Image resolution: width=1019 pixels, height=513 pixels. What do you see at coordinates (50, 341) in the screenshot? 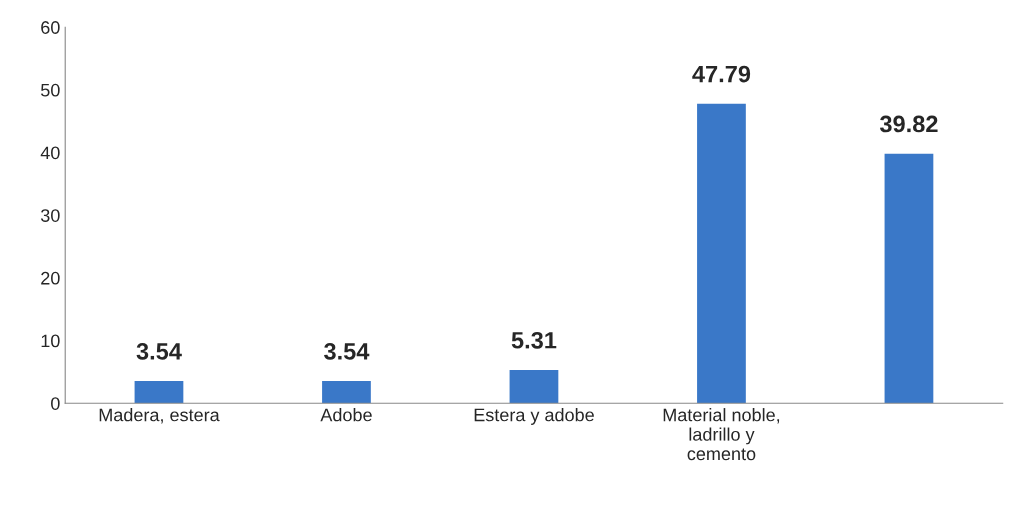
I see `y-tick-label: 10` at bounding box center [50, 341].